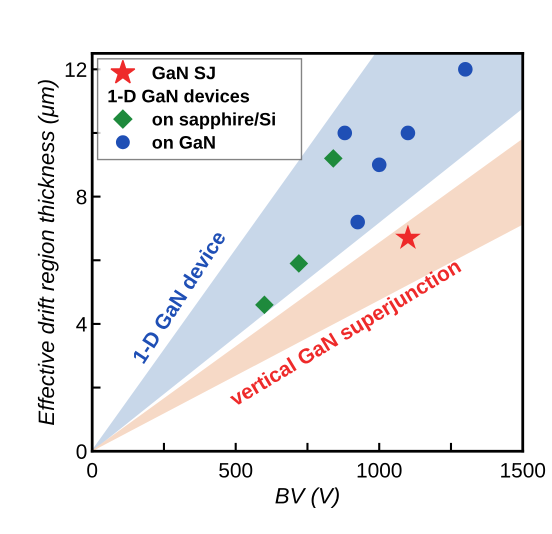  What do you see at coordinates (183, 142) in the screenshot?
I see `legend-label: on GaN` at bounding box center [183, 142].